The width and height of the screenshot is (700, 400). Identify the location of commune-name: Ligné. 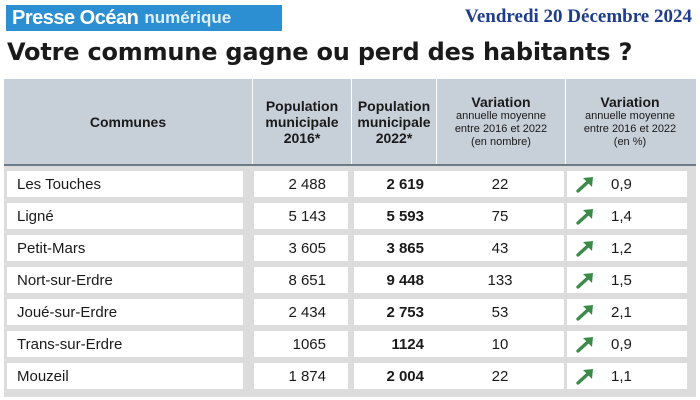
(125, 216).